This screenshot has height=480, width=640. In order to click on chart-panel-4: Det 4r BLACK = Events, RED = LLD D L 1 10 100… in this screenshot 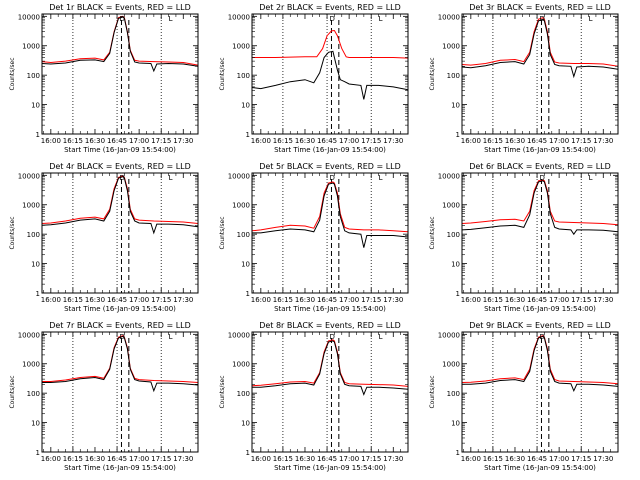, I will do `click(104, 237)`.